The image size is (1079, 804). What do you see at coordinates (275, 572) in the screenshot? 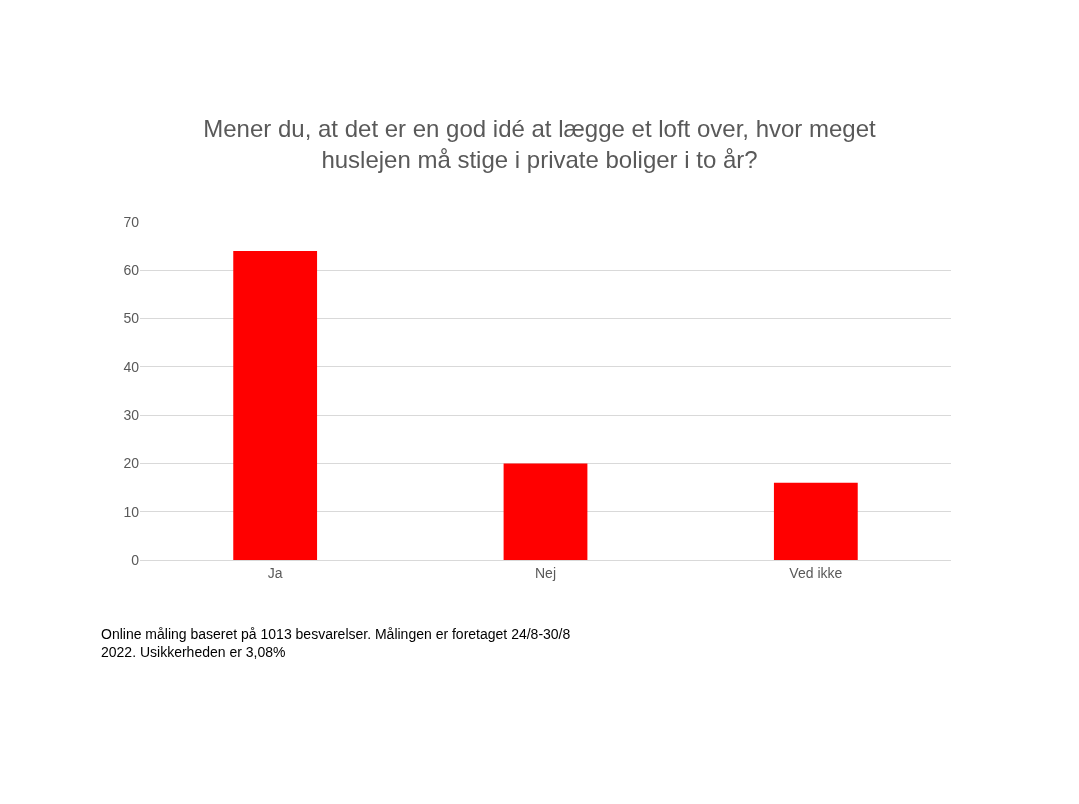
I see `x-tick-label: Ja` at bounding box center [275, 572].